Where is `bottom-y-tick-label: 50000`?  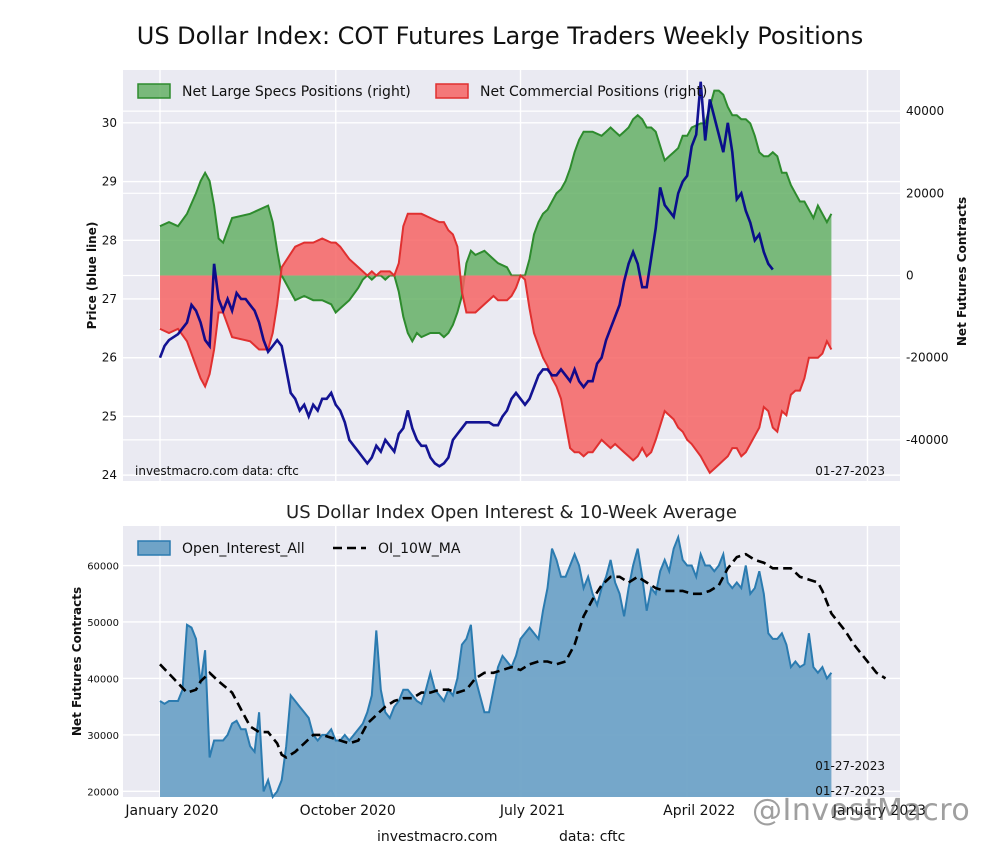 bottom-y-tick-label: 50000 is located at coordinates (103, 623).